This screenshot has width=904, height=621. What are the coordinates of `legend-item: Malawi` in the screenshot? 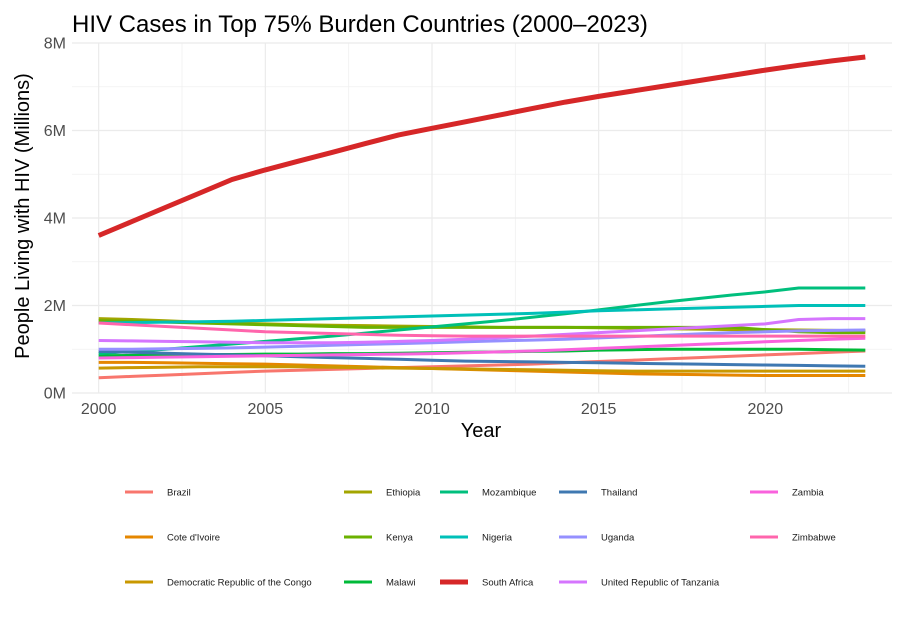 It's located at (380, 583).